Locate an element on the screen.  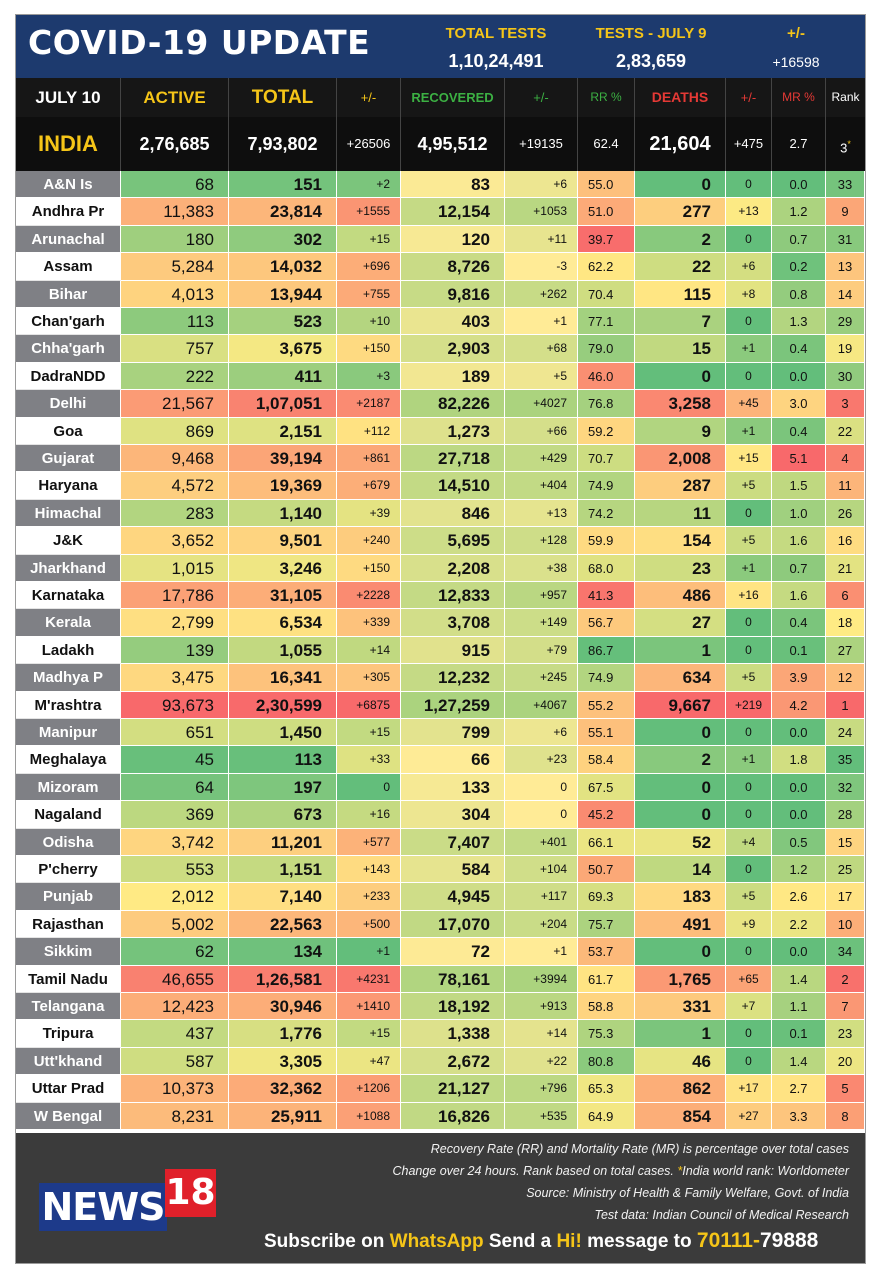
rank-cell: 25 is located at coordinates (845, 870).